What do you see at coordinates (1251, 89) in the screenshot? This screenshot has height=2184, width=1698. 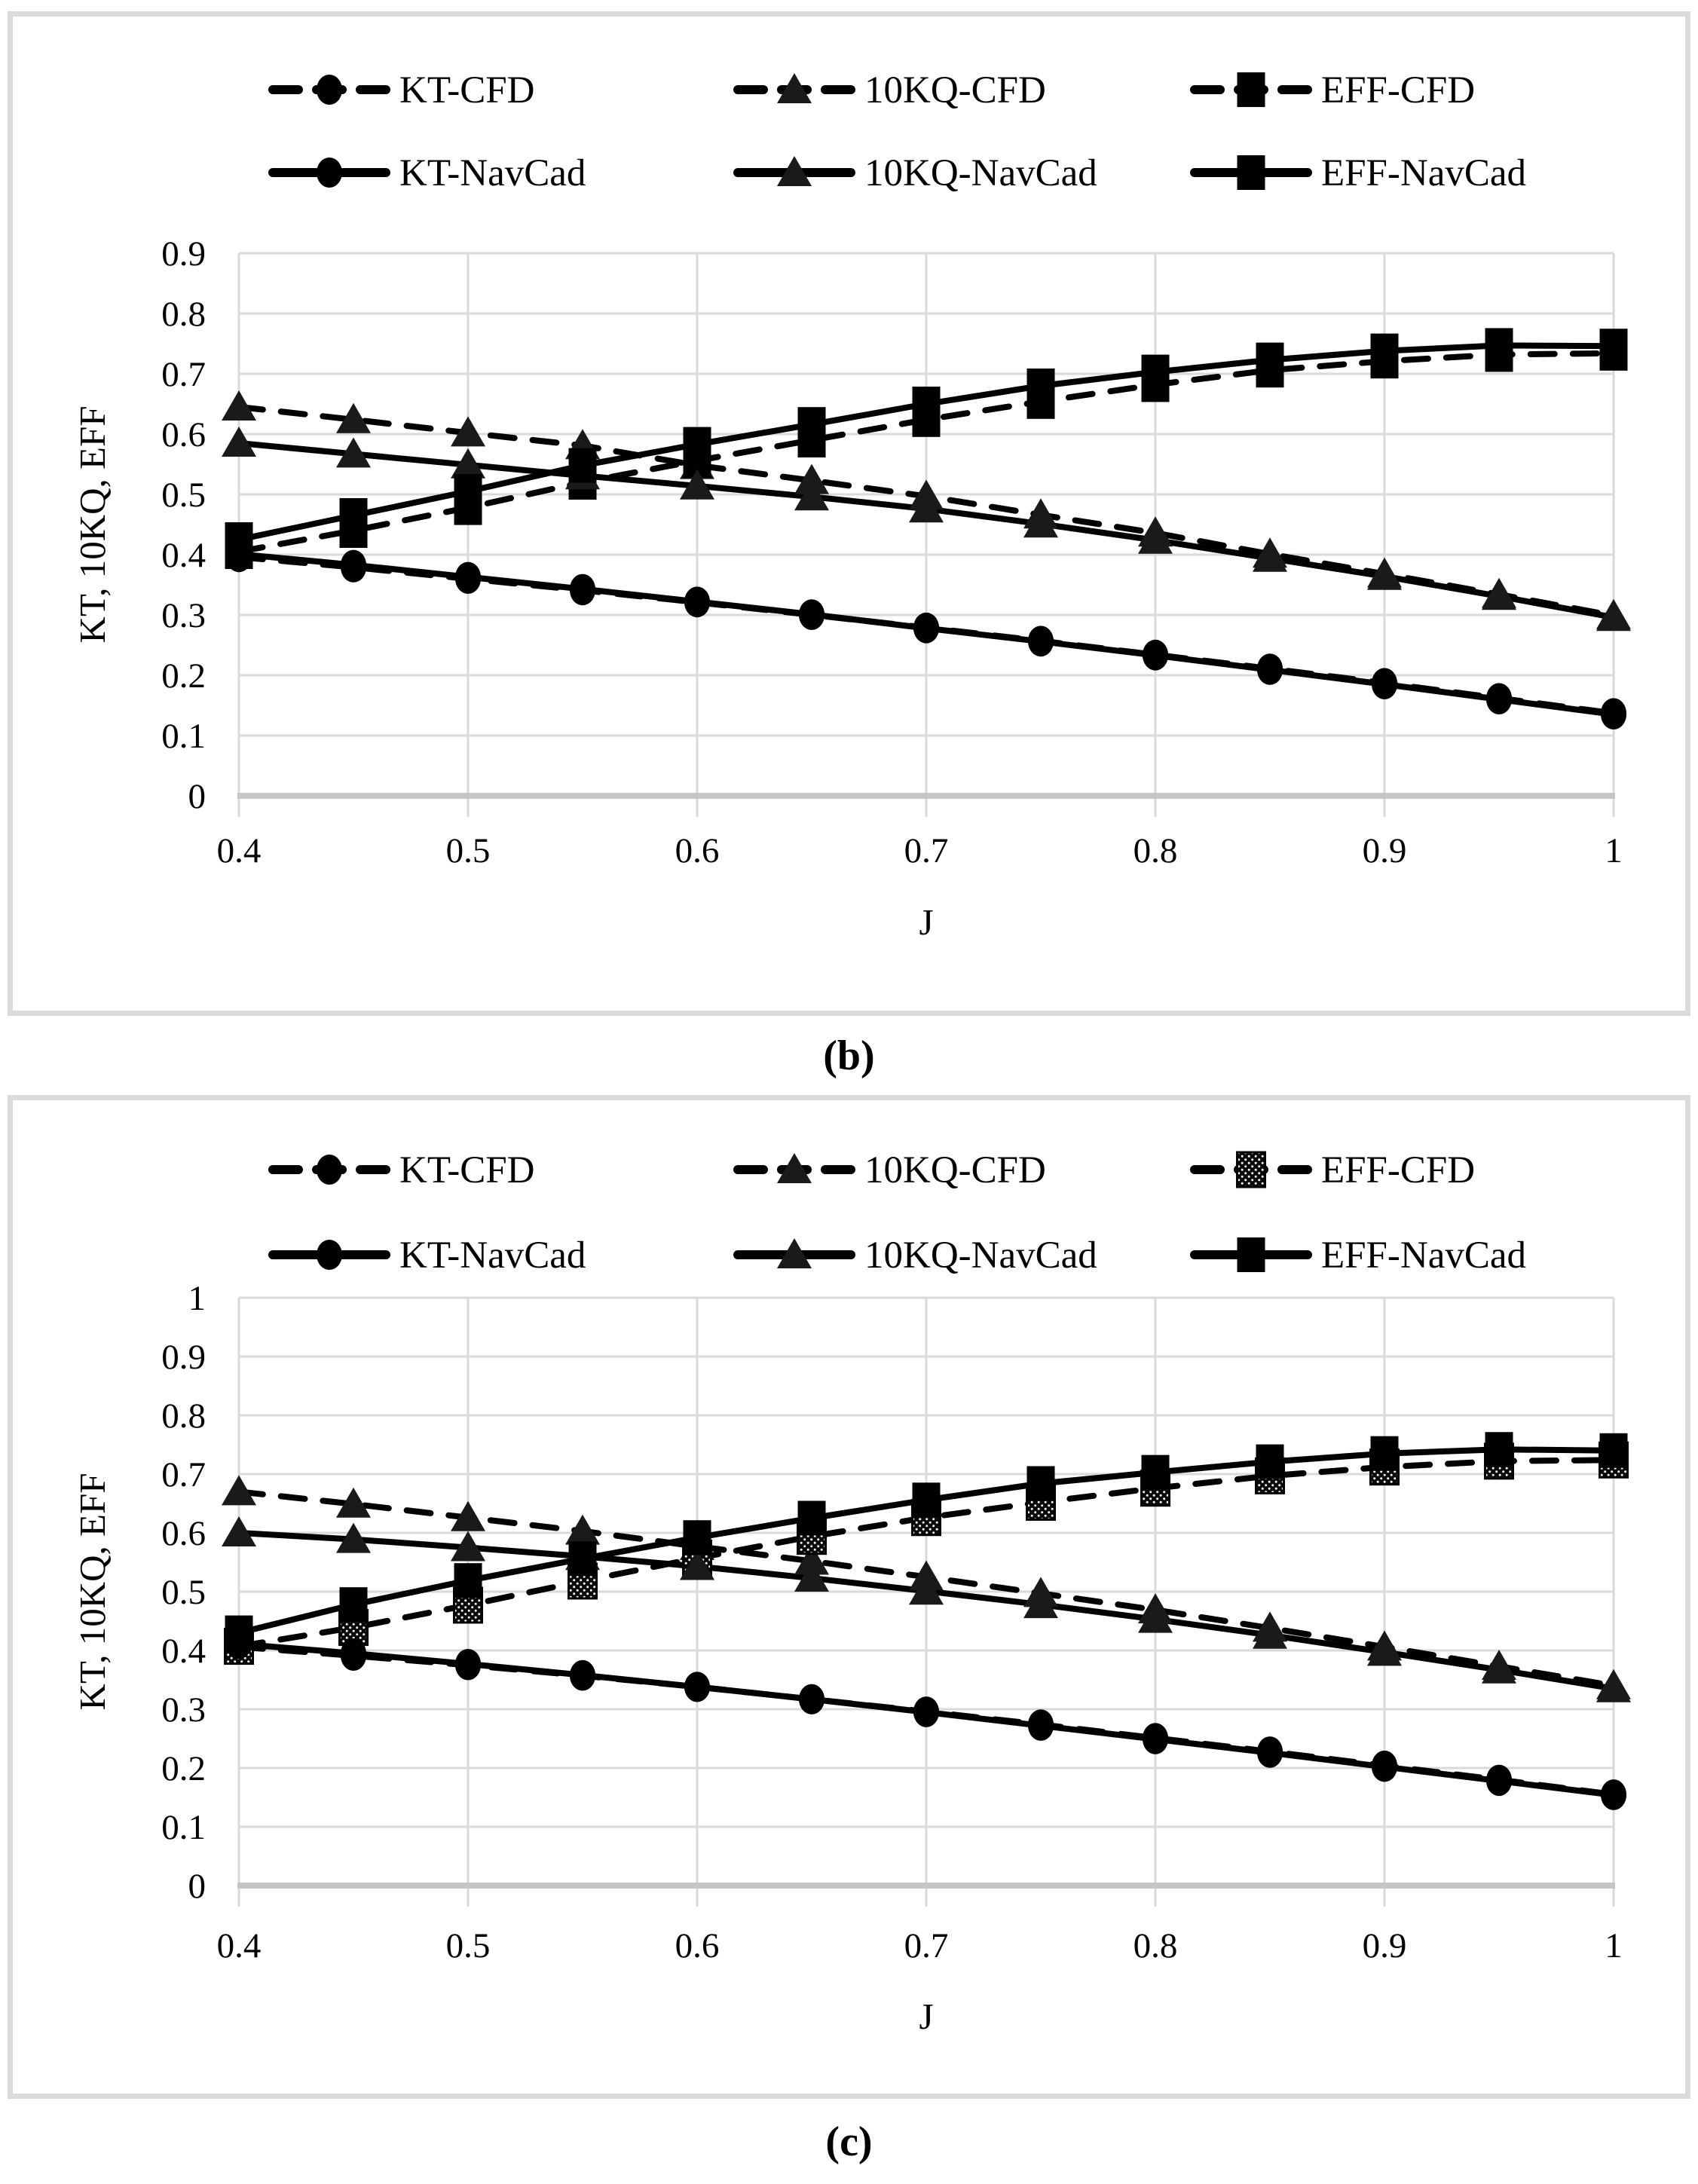 I see `eff-cfd-legend-marker` at bounding box center [1251, 89].